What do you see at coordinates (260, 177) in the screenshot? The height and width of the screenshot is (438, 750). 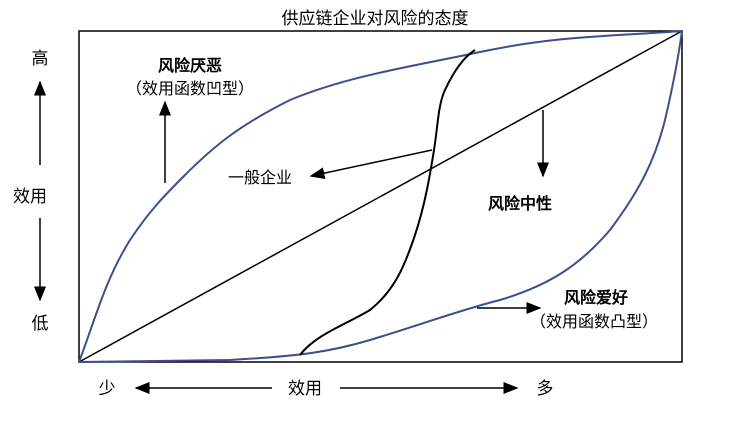 I see `general-enterprise-label: 一般企业` at bounding box center [260, 177].